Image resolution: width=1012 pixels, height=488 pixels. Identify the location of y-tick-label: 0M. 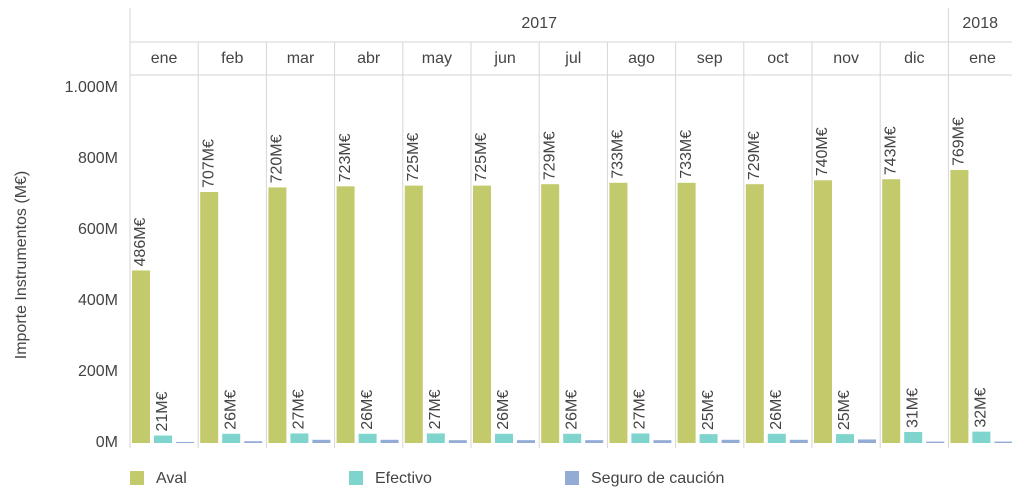
(107, 442).